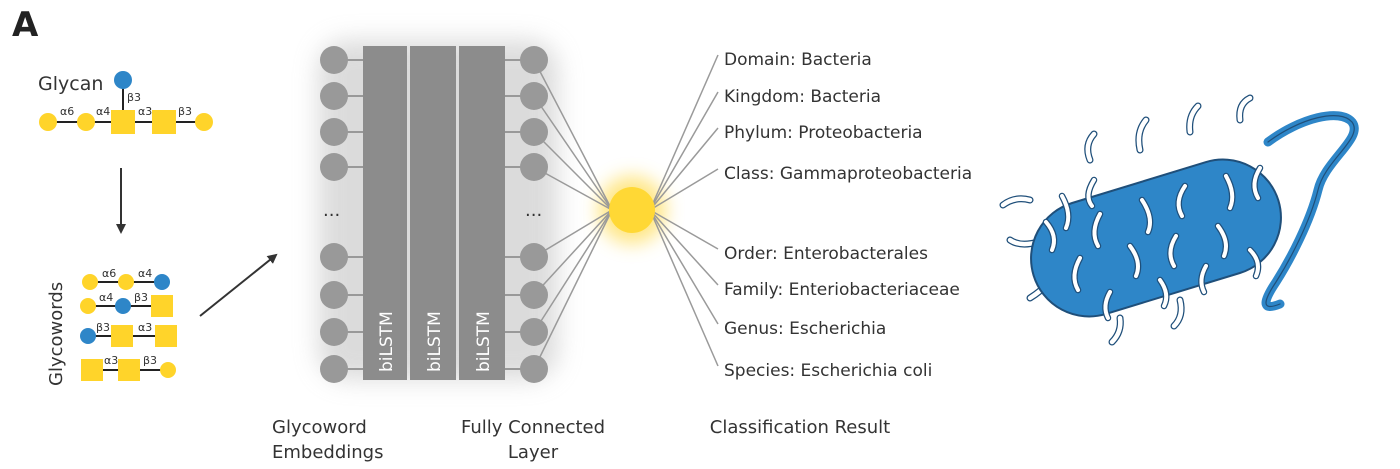  What do you see at coordinates (319, 427) in the screenshot?
I see `label-glycoword-embeddings-1: Glycoword` at bounding box center [319, 427].